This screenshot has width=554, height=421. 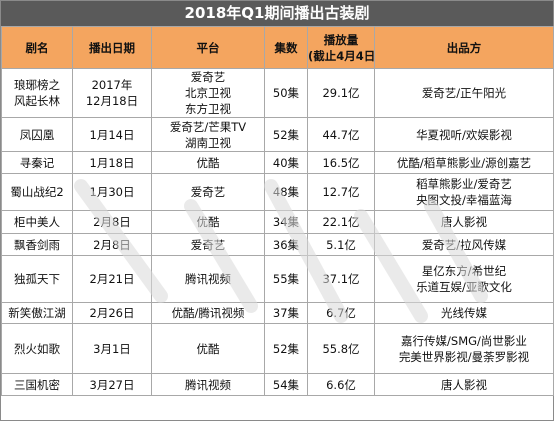 I want to click on cell-platform: 爱奇艺北京卫视东方卫视, so click(x=208, y=93).